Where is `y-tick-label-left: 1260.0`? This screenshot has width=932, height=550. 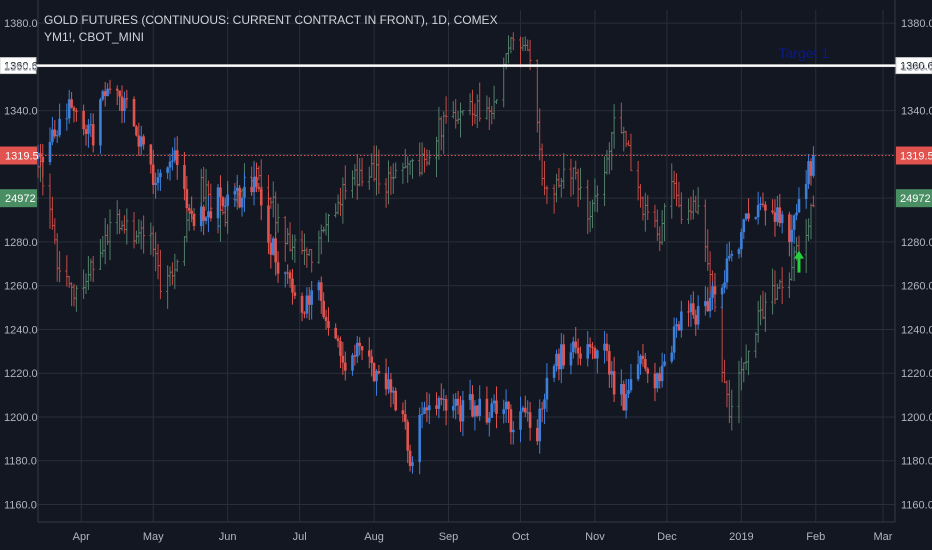
y-tick-label-left: 1260.0 is located at coordinates (21, 287).